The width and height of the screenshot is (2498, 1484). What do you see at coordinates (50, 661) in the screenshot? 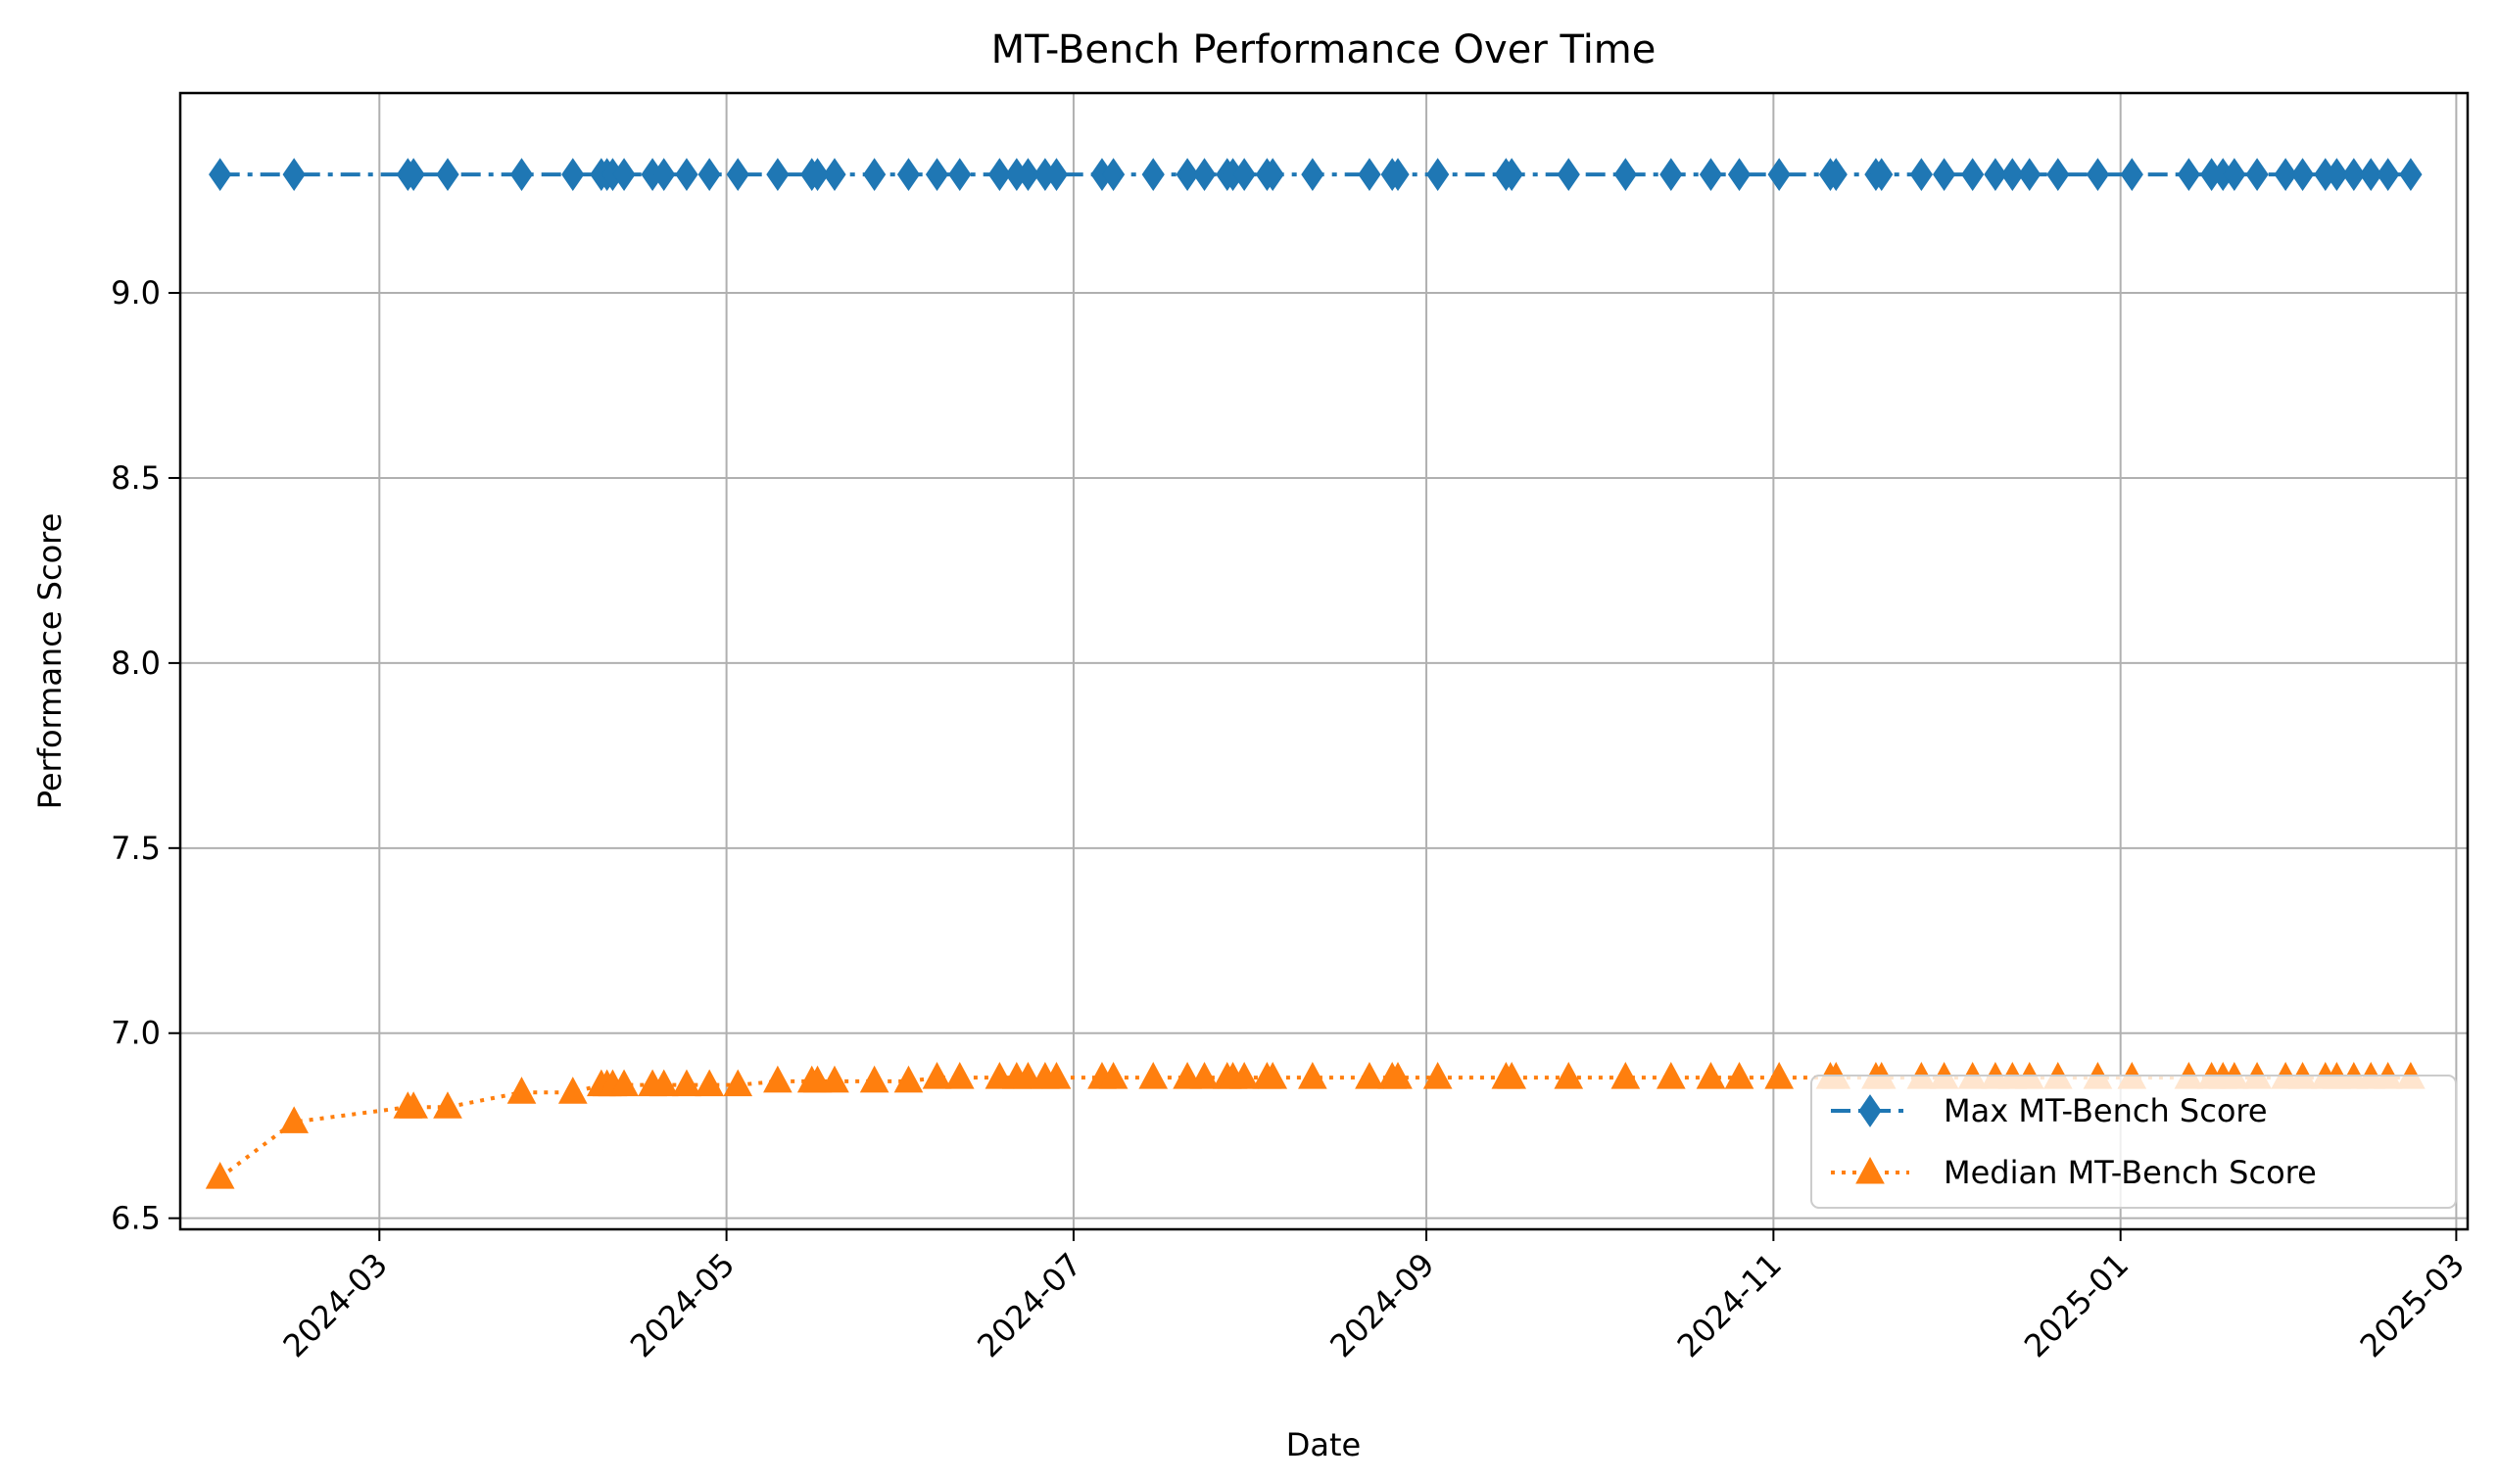
I see `y-axis-label: Performance Score` at bounding box center [50, 661].